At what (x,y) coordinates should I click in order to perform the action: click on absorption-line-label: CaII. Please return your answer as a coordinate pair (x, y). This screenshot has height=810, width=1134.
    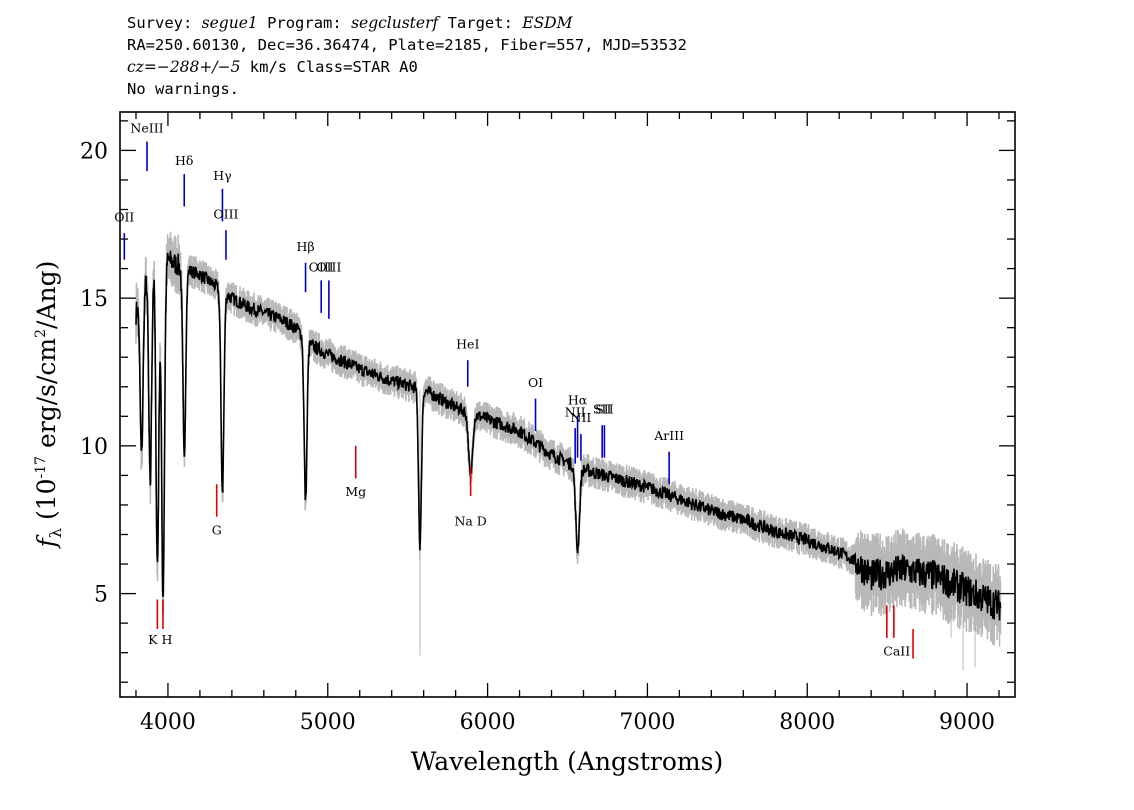
    Looking at the image, I should click on (896, 651).